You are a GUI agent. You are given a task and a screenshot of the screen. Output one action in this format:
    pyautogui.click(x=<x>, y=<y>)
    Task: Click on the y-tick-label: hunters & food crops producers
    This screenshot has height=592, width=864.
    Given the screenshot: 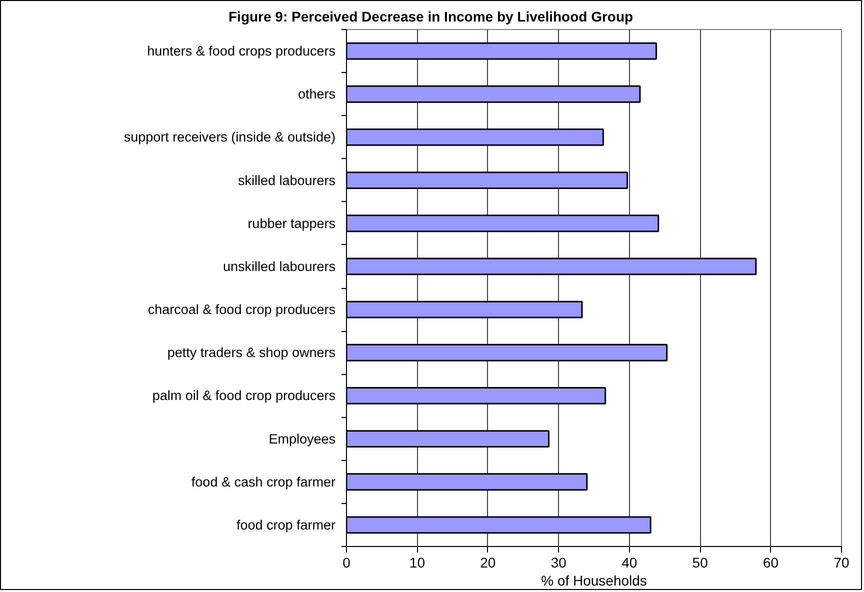 What is the action you would take?
    pyautogui.click(x=241, y=51)
    